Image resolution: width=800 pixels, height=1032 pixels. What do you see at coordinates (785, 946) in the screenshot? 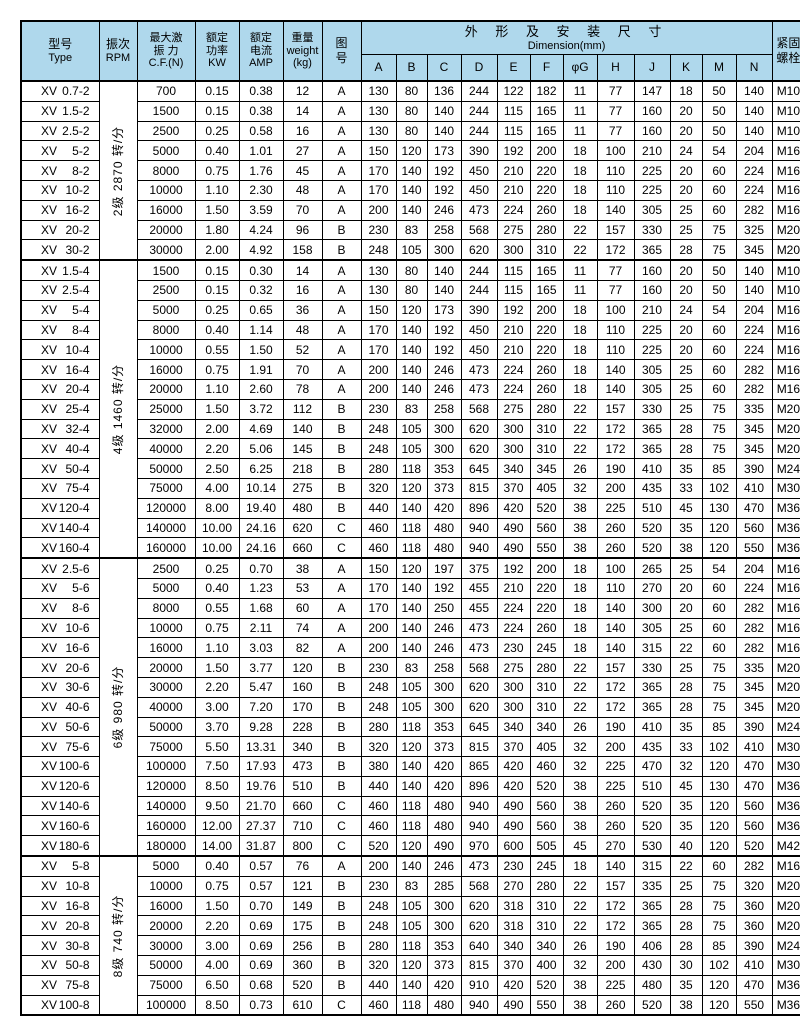
I see `cell-bolt: M24` at bounding box center [785, 946].